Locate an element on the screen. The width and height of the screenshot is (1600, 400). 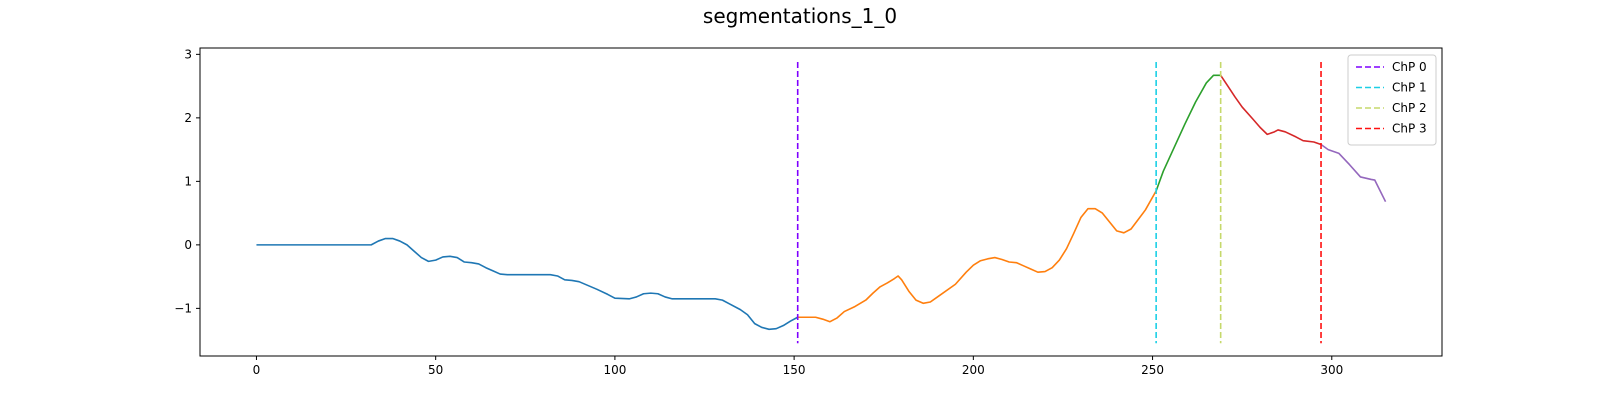
y-tick-label: −1 is located at coordinates (183, 308).